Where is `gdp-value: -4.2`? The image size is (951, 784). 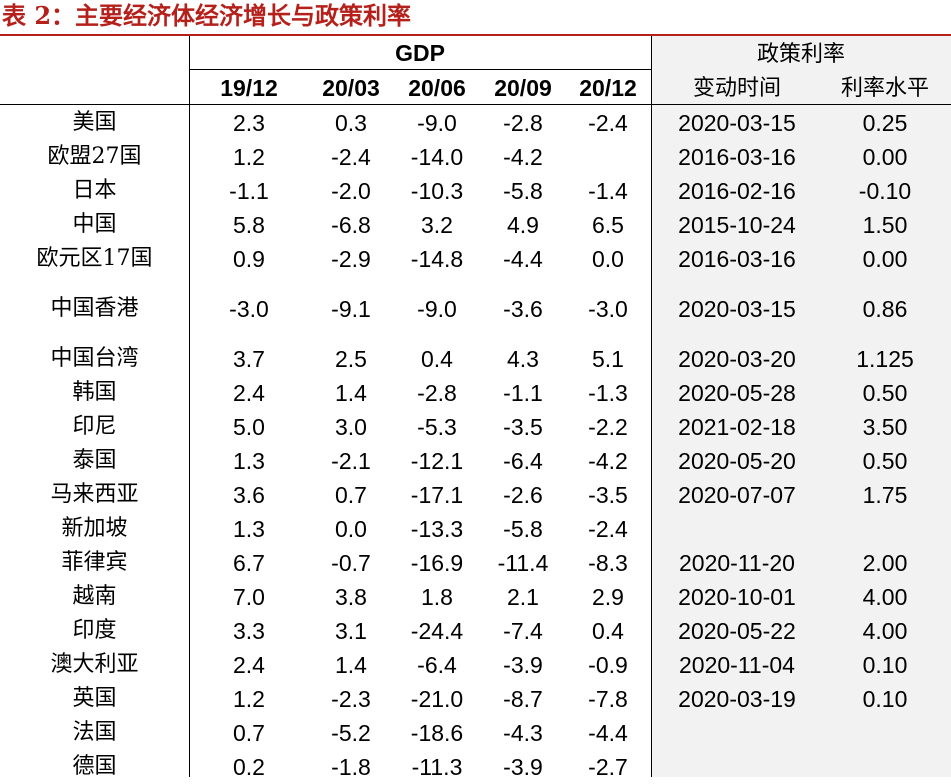
gdp-value: -4.2 is located at coordinates (523, 157).